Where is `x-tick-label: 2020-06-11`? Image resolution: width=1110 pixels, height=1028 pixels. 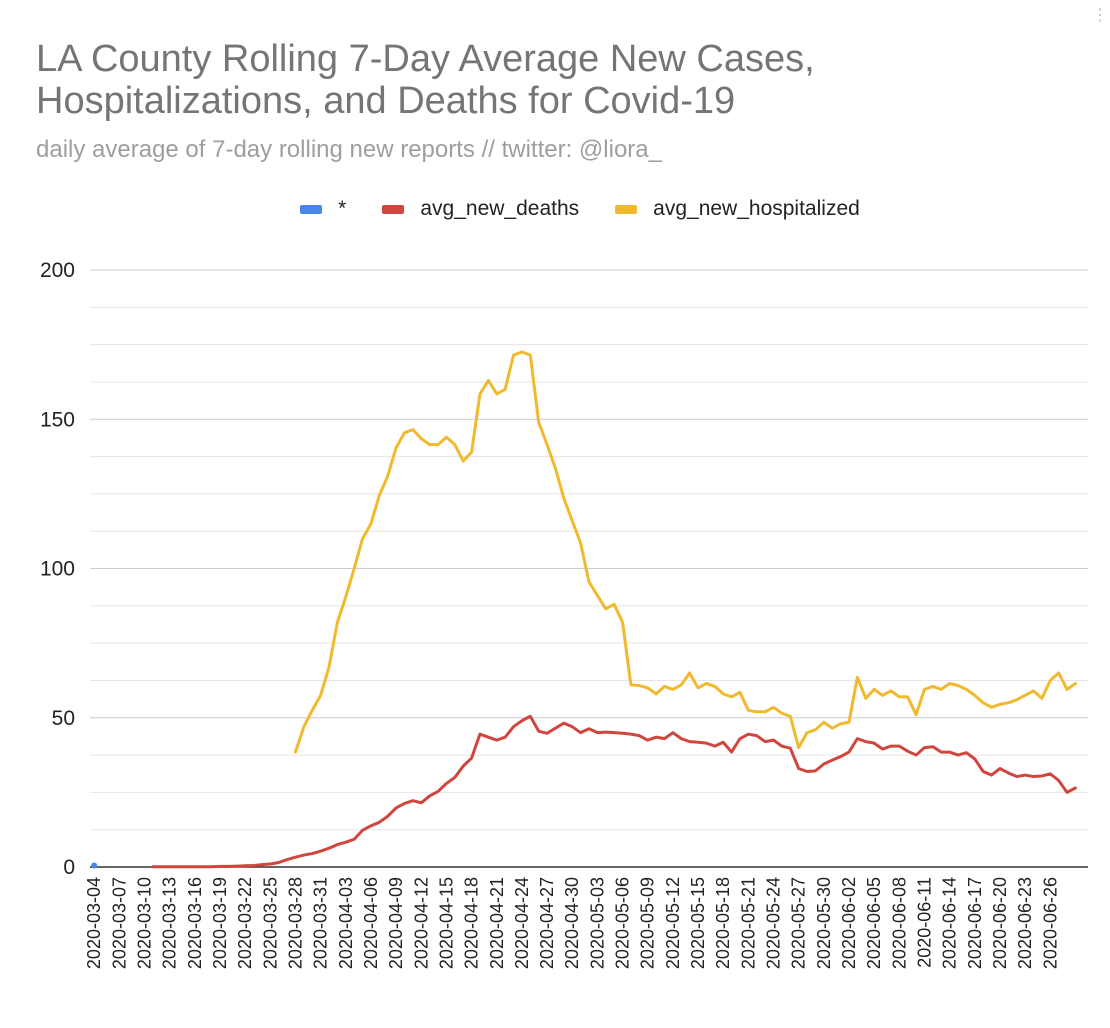
x-tick-label: 2020-06-11 is located at coordinates (924, 922).